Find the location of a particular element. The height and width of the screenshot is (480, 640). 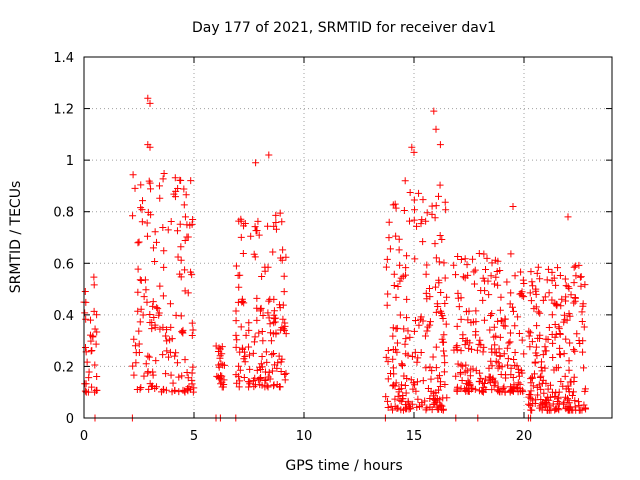

x-tick-label: 5 is located at coordinates (194, 436).